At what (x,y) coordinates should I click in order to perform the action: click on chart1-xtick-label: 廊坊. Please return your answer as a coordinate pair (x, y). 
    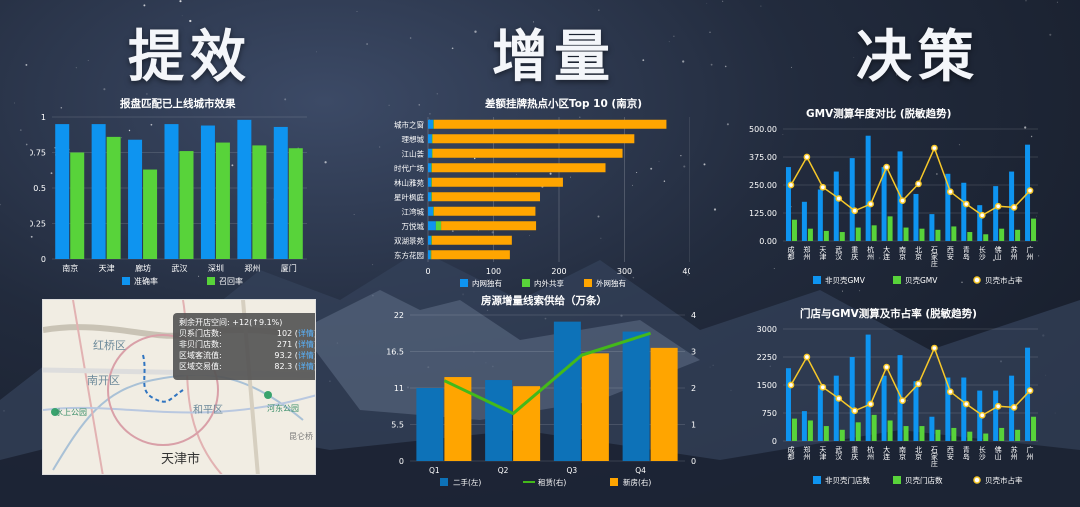
    Looking at the image, I should click on (143, 268).